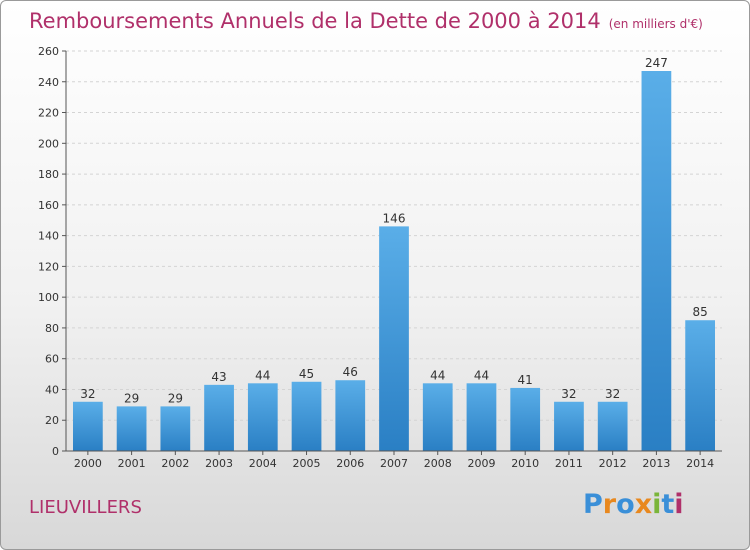 This screenshot has height=550, width=750. Describe the element at coordinates (48, 82) in the screenshot. I see `y-tick-label: 240` at that location.